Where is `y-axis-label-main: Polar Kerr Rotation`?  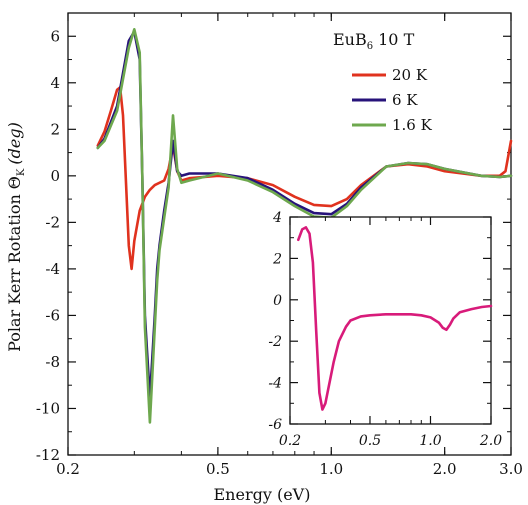
y-axis-label-main: Polar Kerr Rotation is located at coordinates (14, 273).